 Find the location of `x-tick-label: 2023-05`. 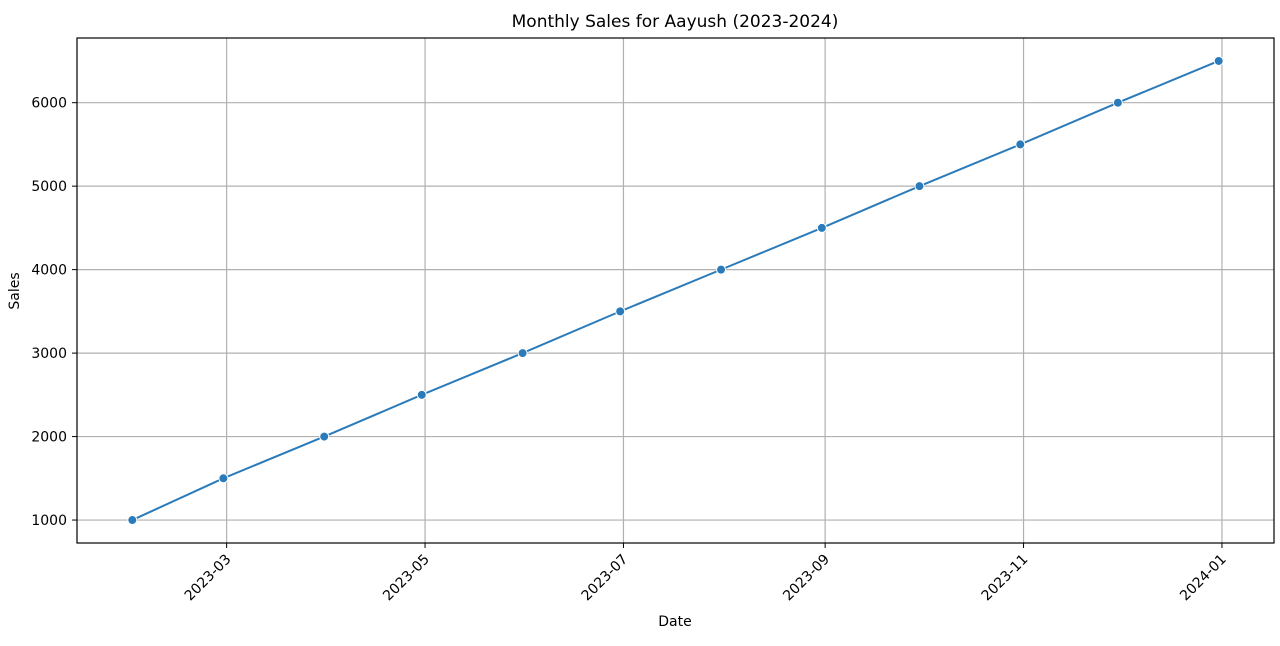

x-tick-label: 2023-05 is located at coordinates (406, 578).